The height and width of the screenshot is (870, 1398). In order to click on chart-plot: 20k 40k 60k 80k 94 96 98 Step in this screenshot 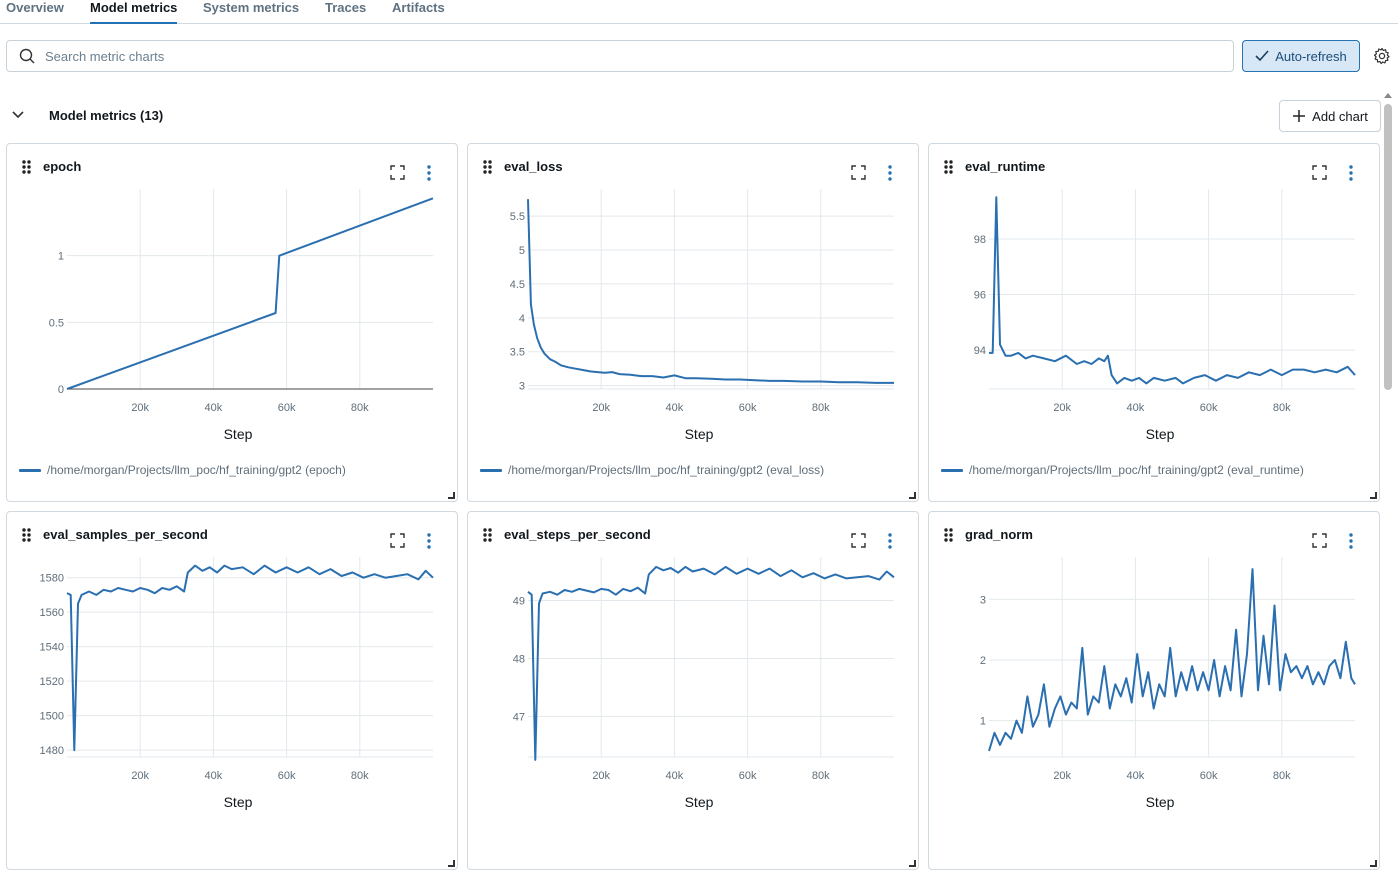, I will do `click(1154, 309)`.